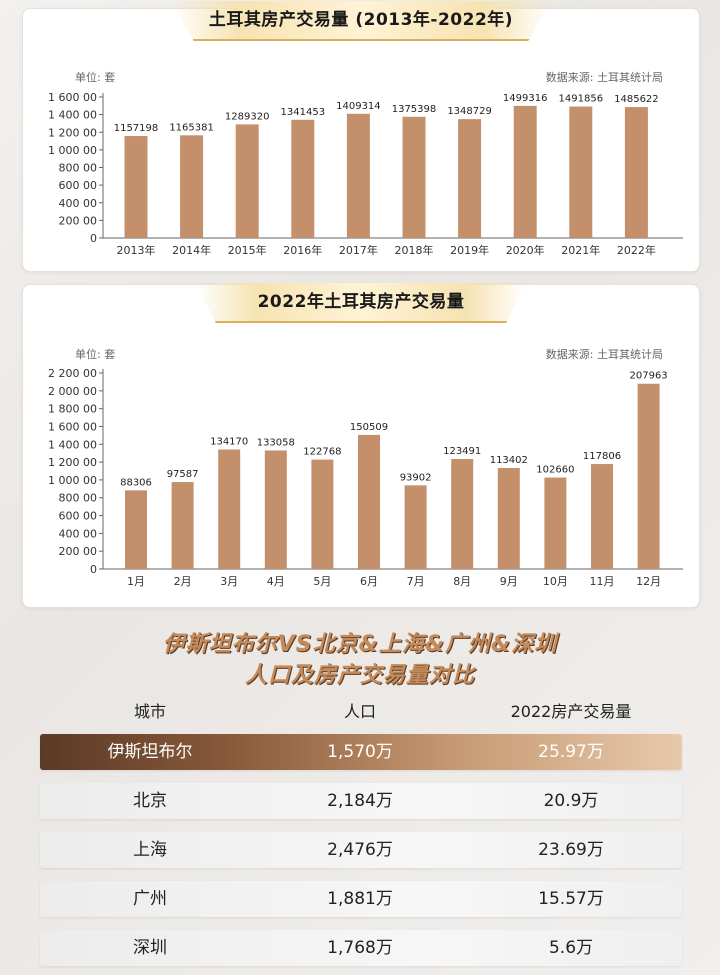 The image size is (720, 975). Describe the element at coordinates (72, 409) in the screenshot. I see `y-tick-label: 1 800 00` at that location.